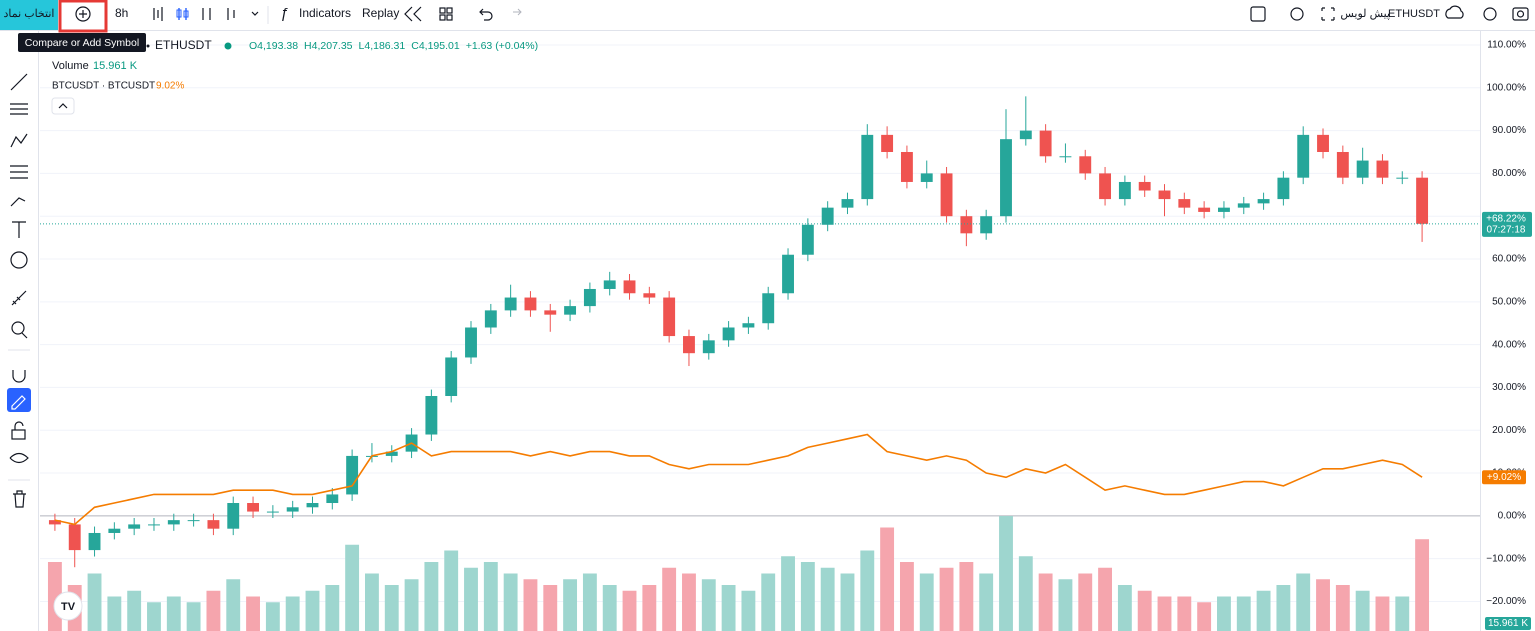  Describe the element at coordinates (68, 607) in the screenshot. I see `logo-mark: TV` at that location.